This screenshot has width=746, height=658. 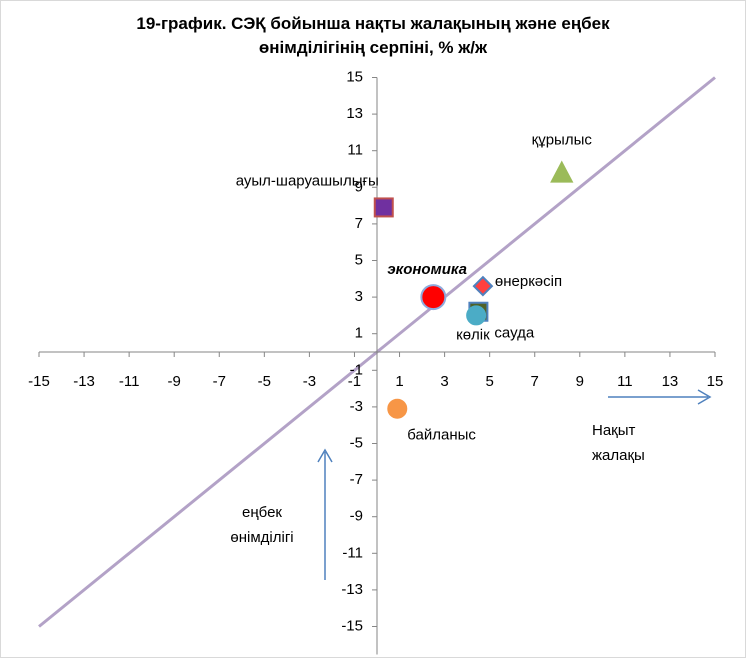 I want to click on x-tick-label: -9, so click(x=174, y=381).